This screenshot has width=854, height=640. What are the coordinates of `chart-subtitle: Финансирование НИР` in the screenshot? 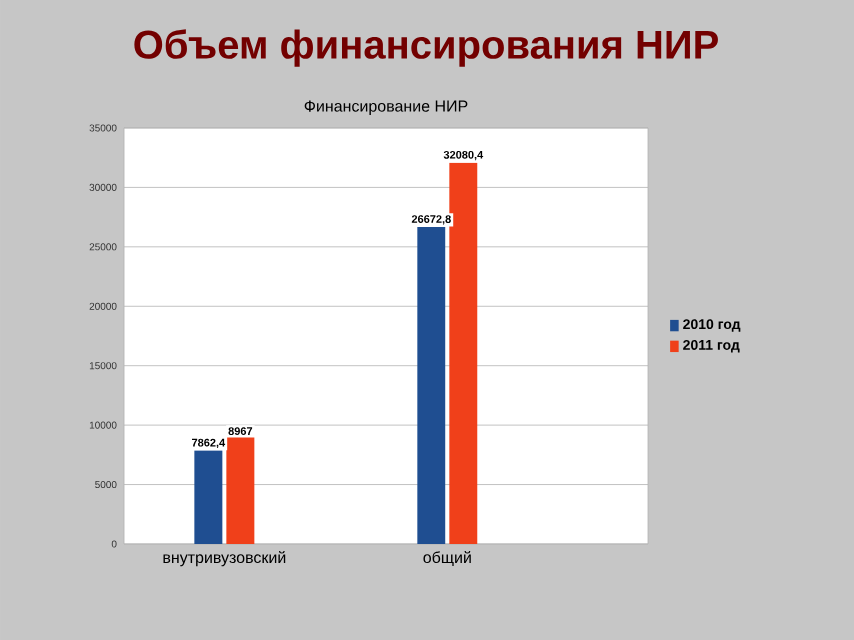 It's located at (386, 107).